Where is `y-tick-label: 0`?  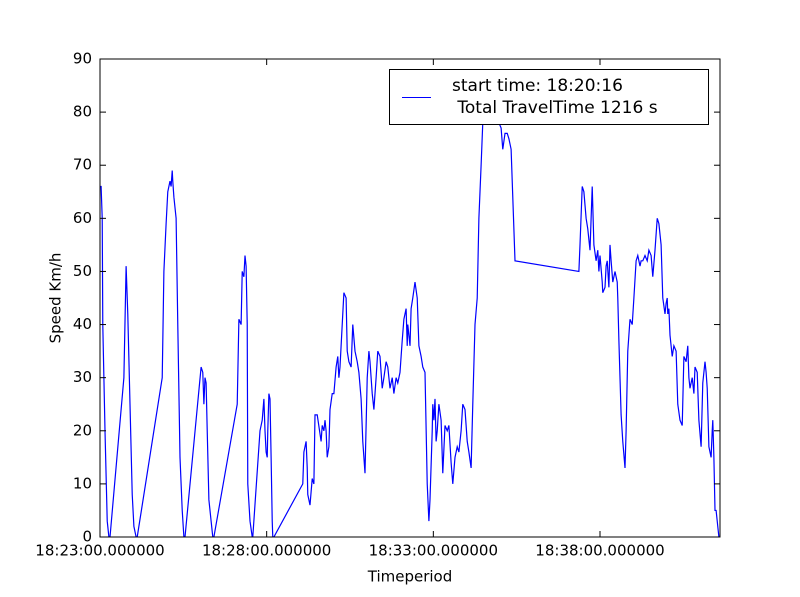 y-tick-label: 0 is located at coordinates (87, 537).